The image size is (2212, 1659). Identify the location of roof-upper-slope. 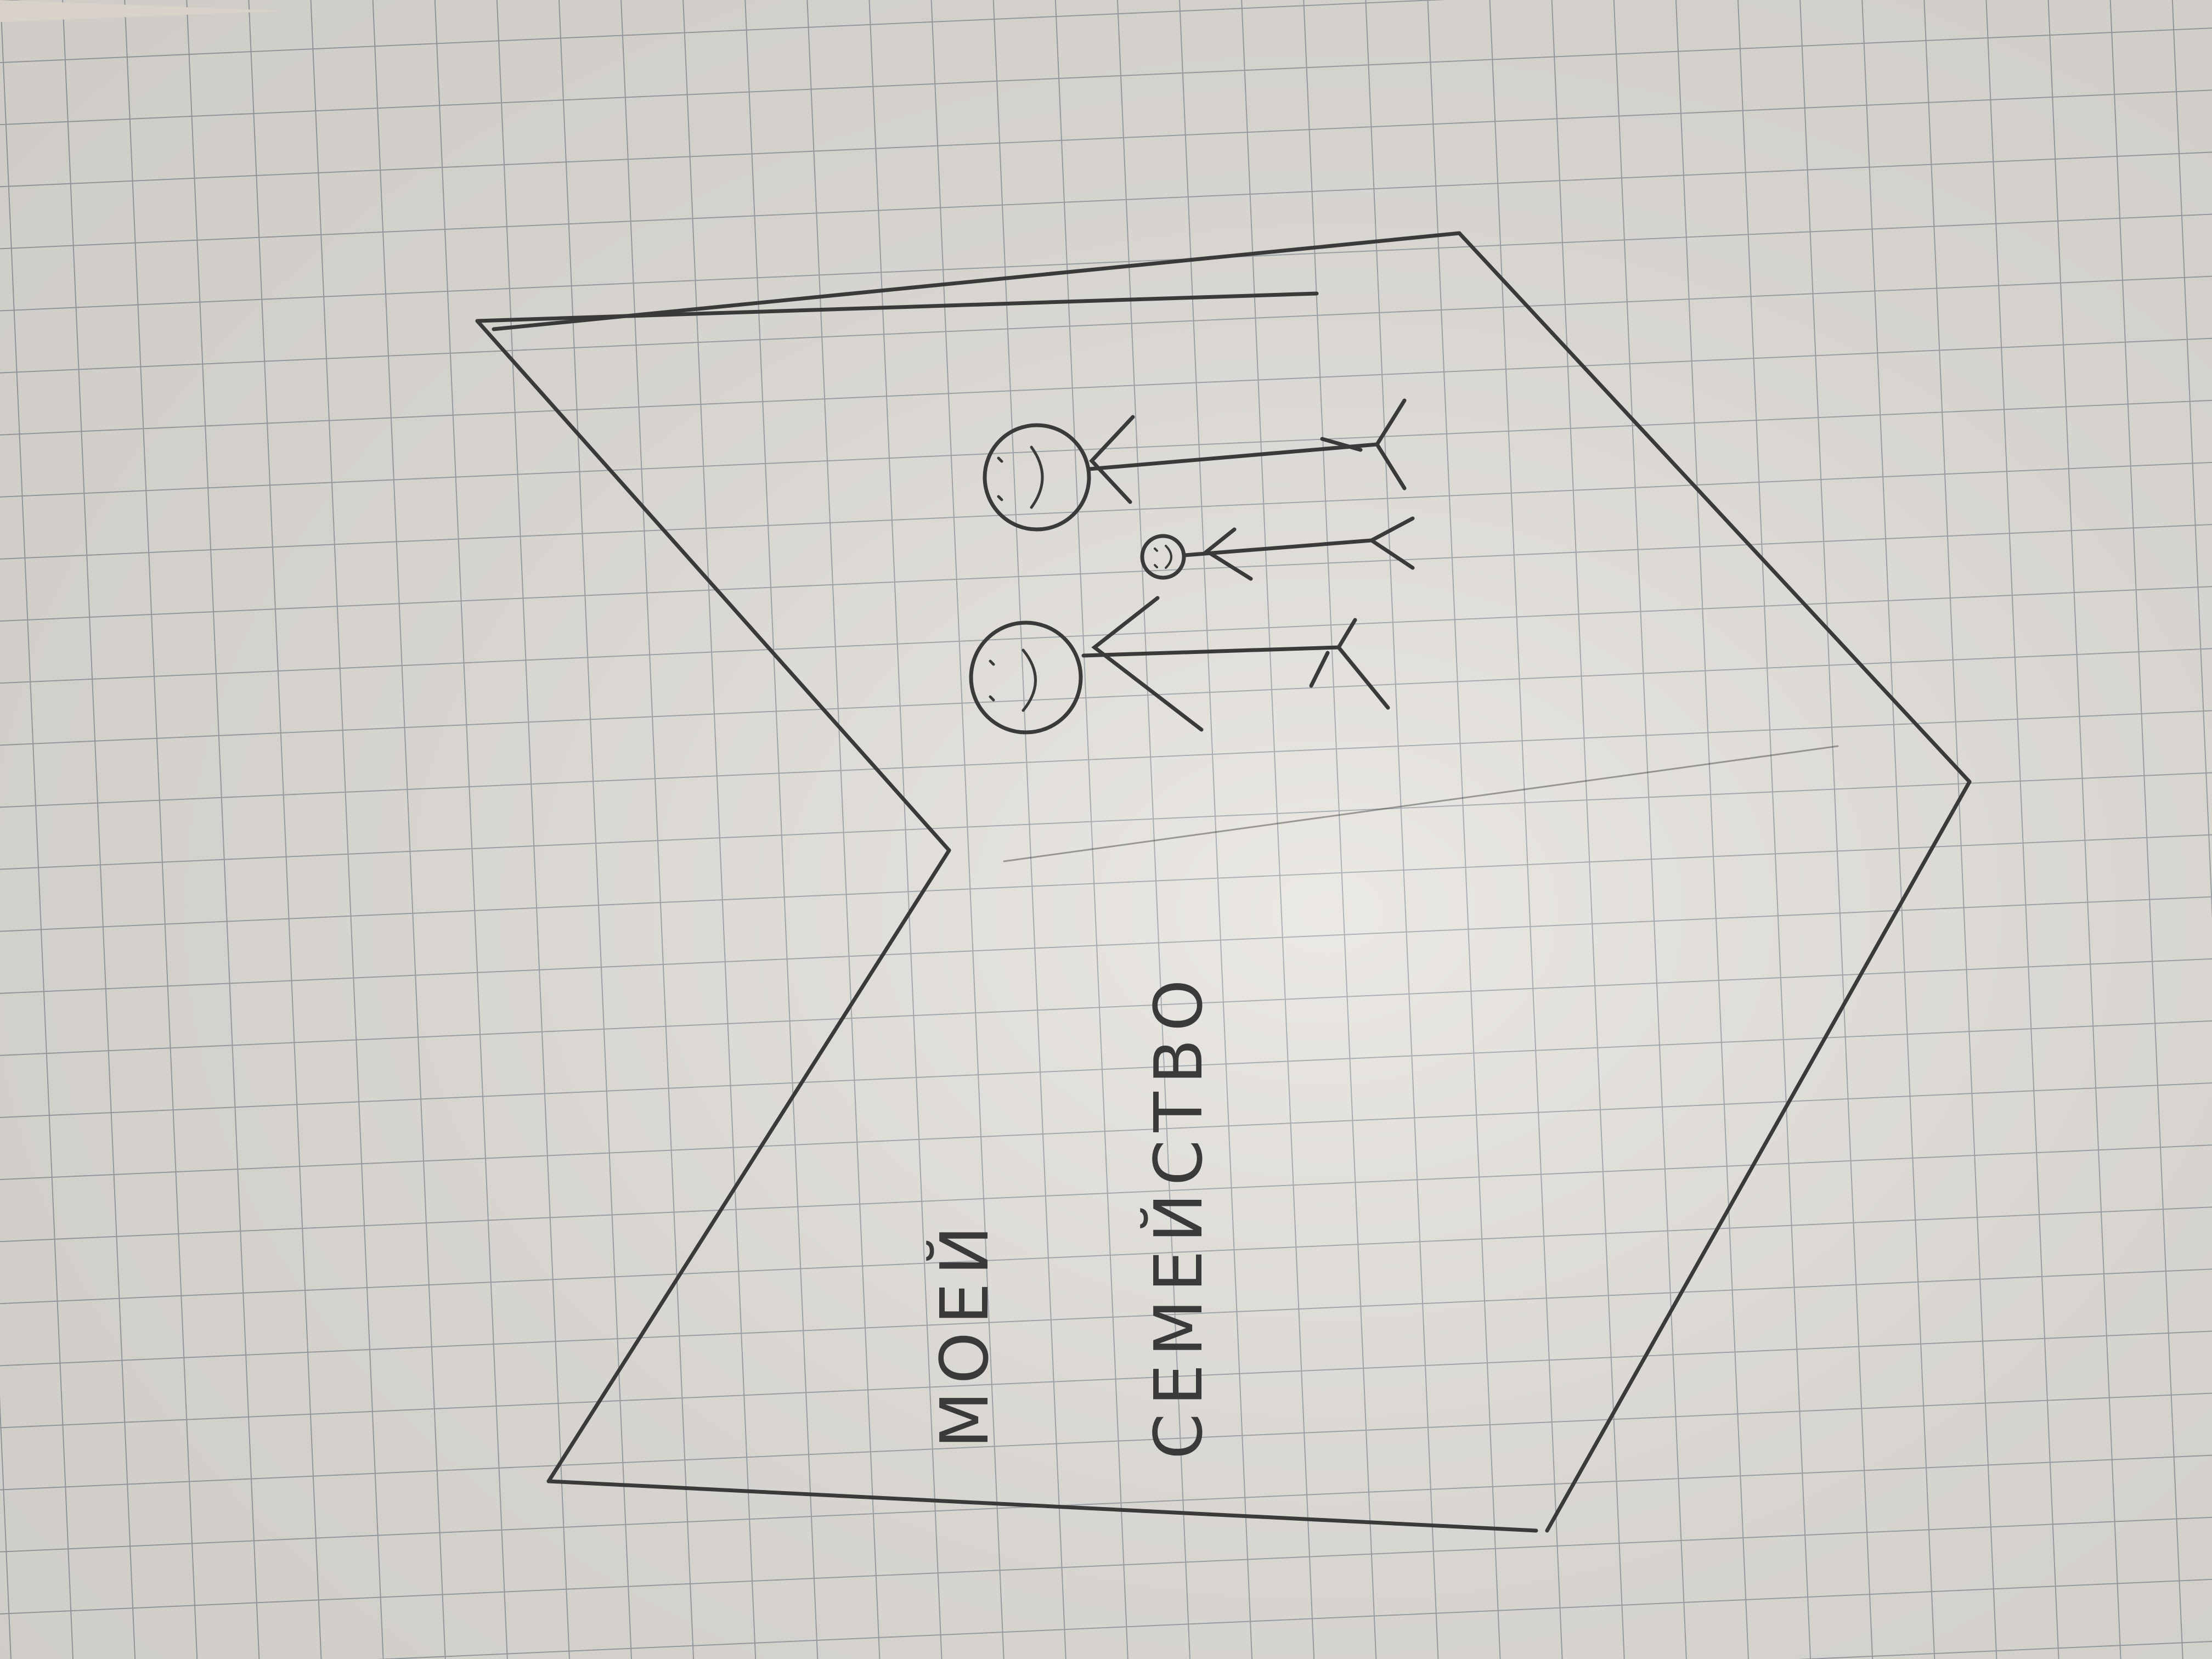
(713, 586).